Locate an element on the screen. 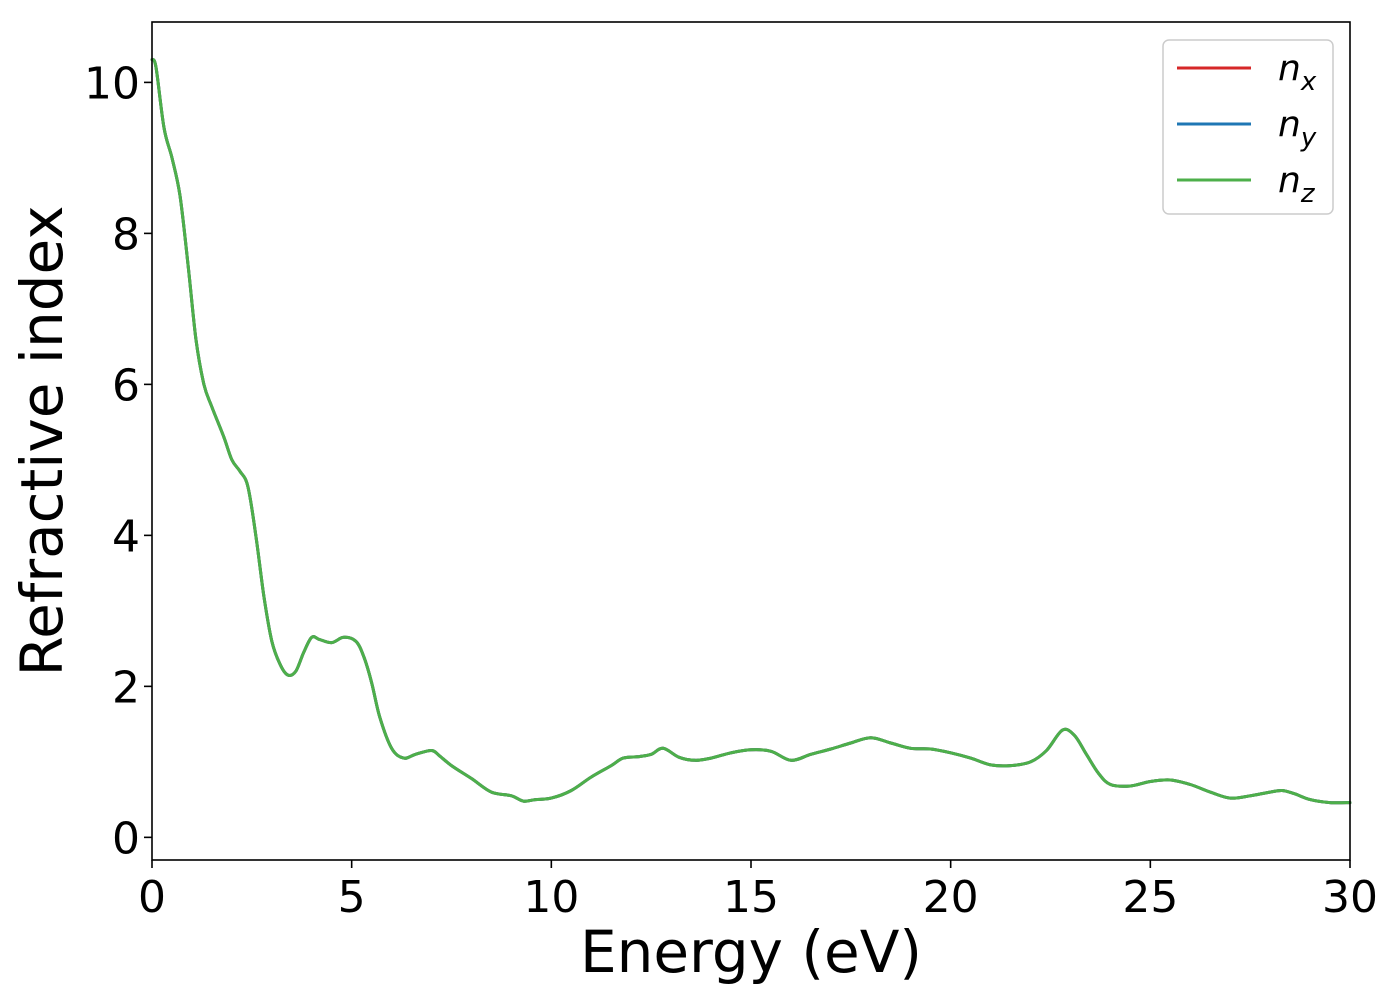 This screenshot has width=1400, height=1000. x-tick-label: 25 is located at coordinates (1150, 897).